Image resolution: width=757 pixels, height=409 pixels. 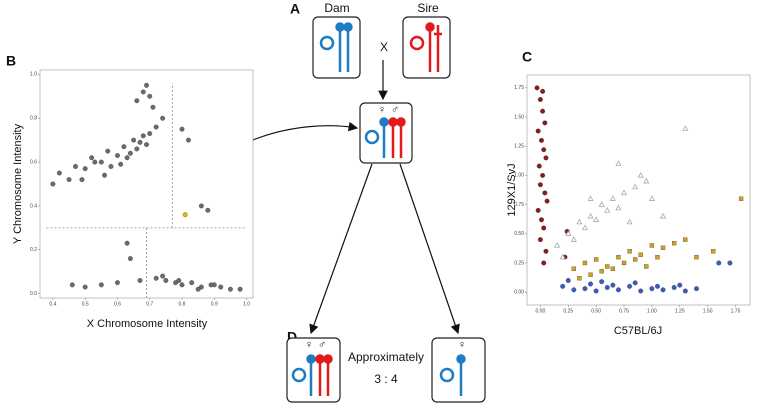 I want to click on sire-chromosomes, so click(x=425, y=47).